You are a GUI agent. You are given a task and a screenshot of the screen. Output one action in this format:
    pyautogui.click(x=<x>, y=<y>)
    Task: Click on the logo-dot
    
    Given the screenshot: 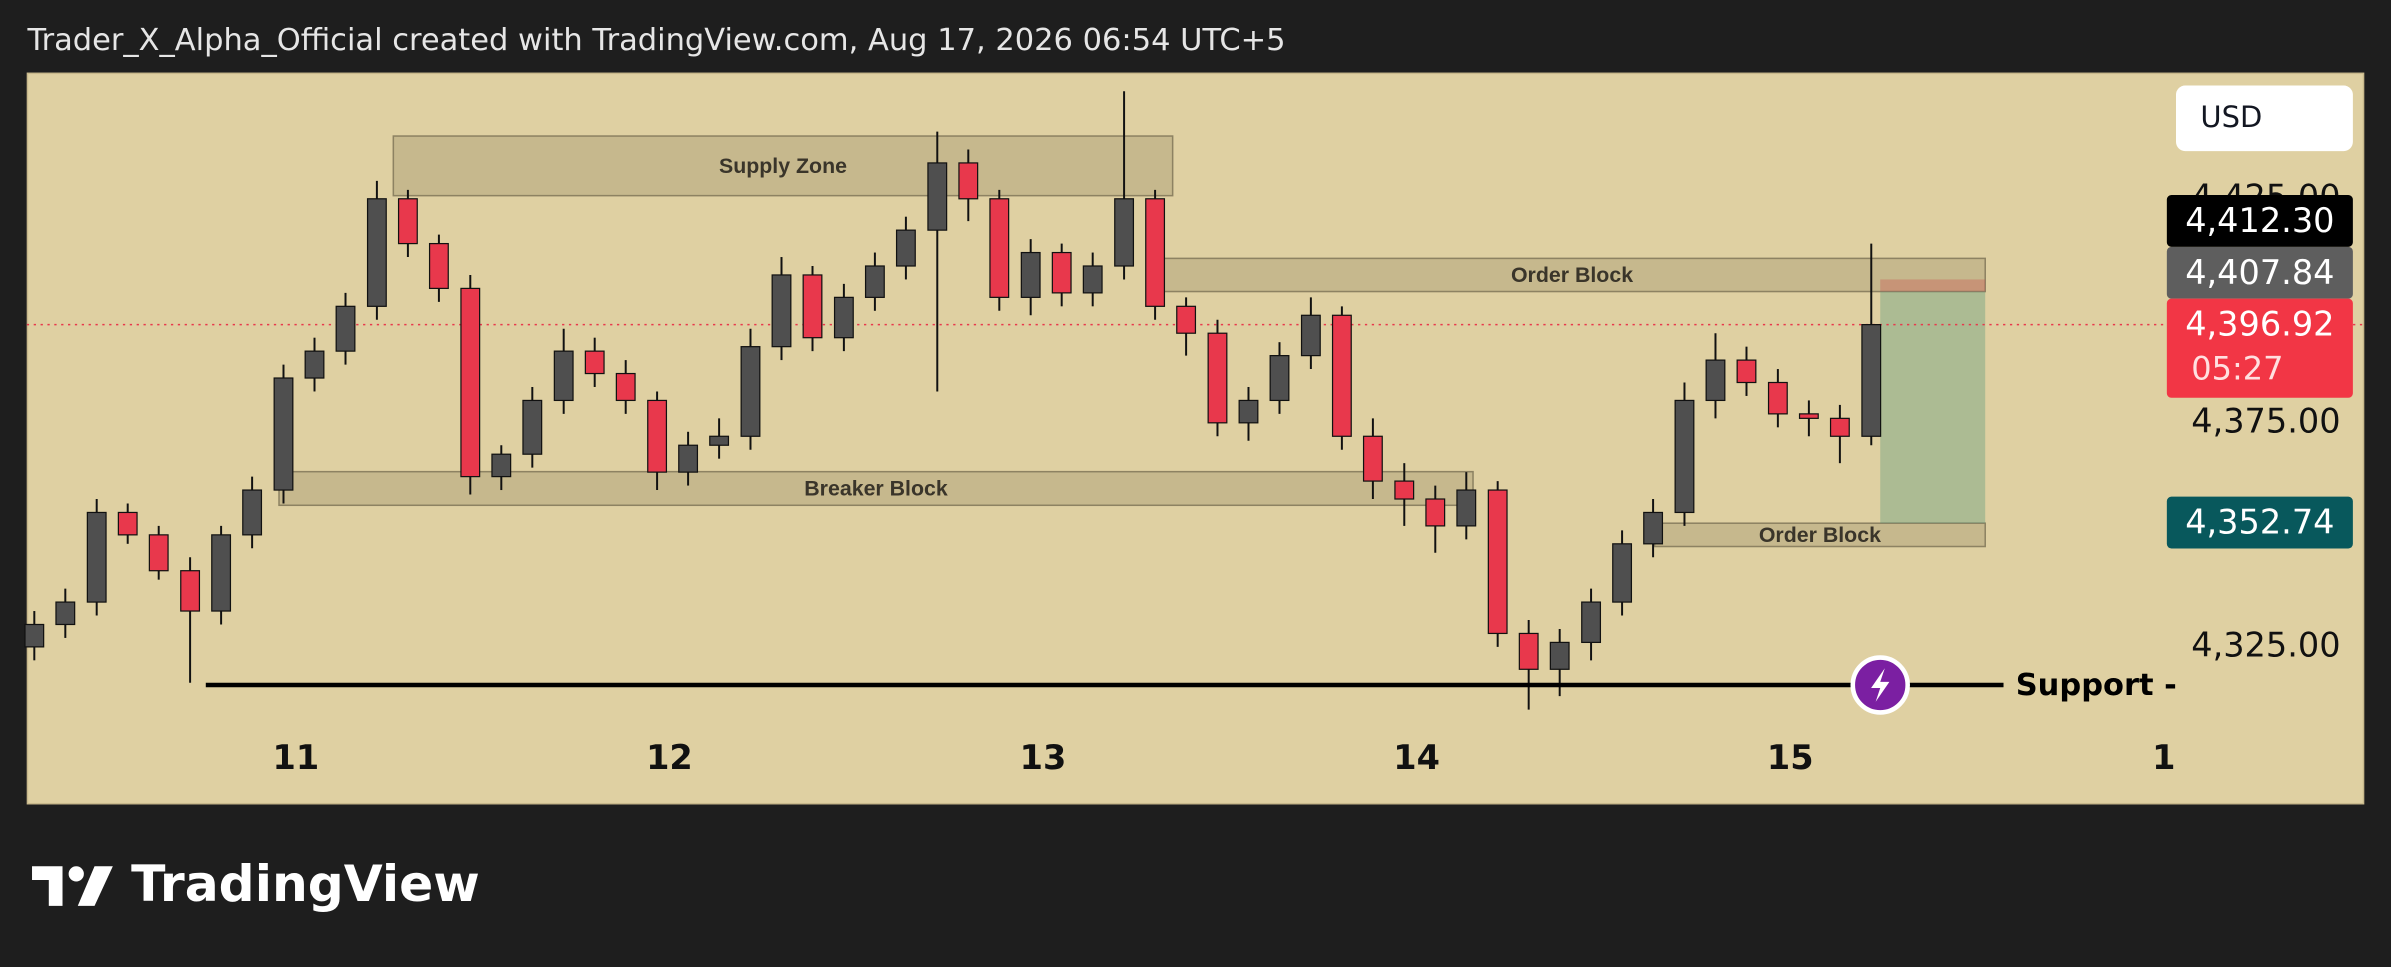 What is the action you would take?
    pyautogui.click(x=76, y=874)
    